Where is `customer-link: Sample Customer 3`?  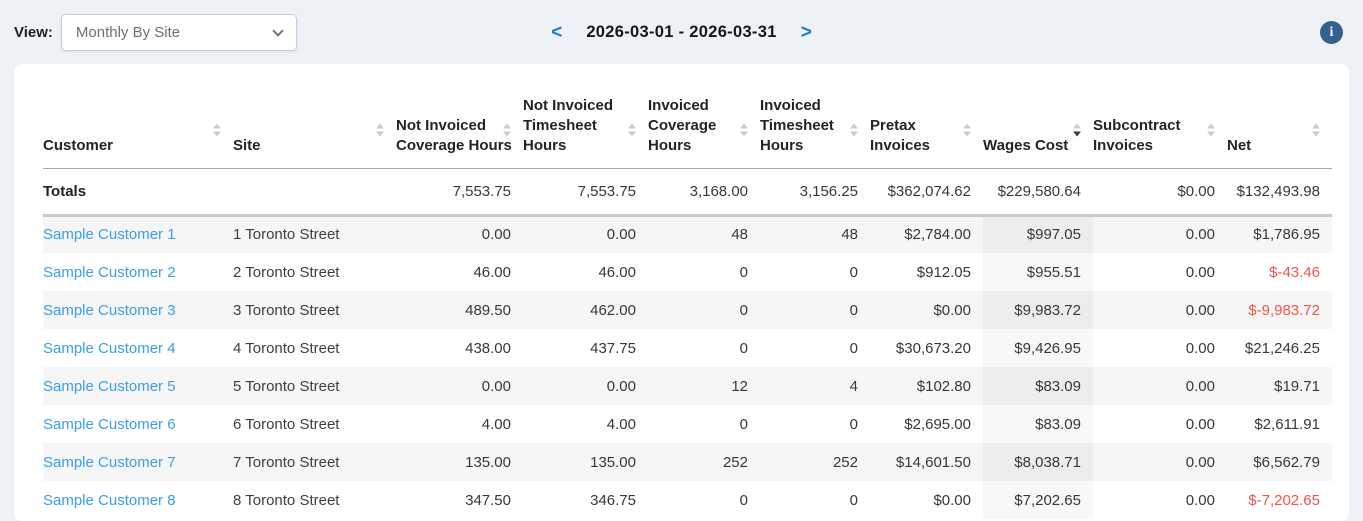 customer-link: Sample Customer 3 is located at coordinates (109, 310).